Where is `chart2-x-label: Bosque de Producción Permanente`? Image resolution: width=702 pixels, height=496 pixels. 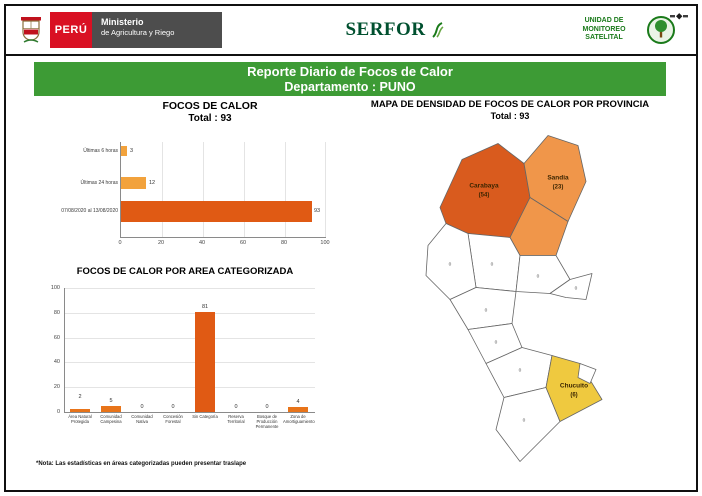
chart2-x-label: Bosque de Producción Permanente is located at coordinates (267, 421).